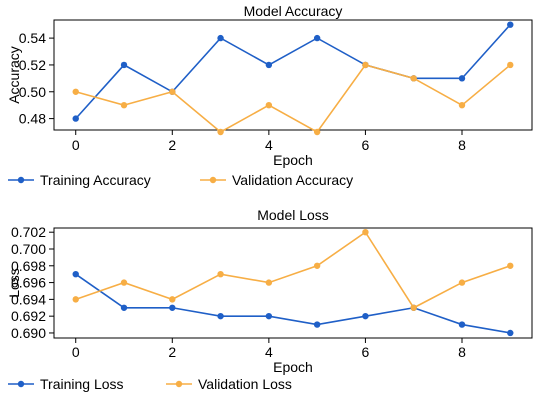 Image resolution: width=550 pixels, height=402 pixels. Describe the element at coordinates (95, 180) in the screenshot. I see `legend-label: Training Accuracy` at that location.